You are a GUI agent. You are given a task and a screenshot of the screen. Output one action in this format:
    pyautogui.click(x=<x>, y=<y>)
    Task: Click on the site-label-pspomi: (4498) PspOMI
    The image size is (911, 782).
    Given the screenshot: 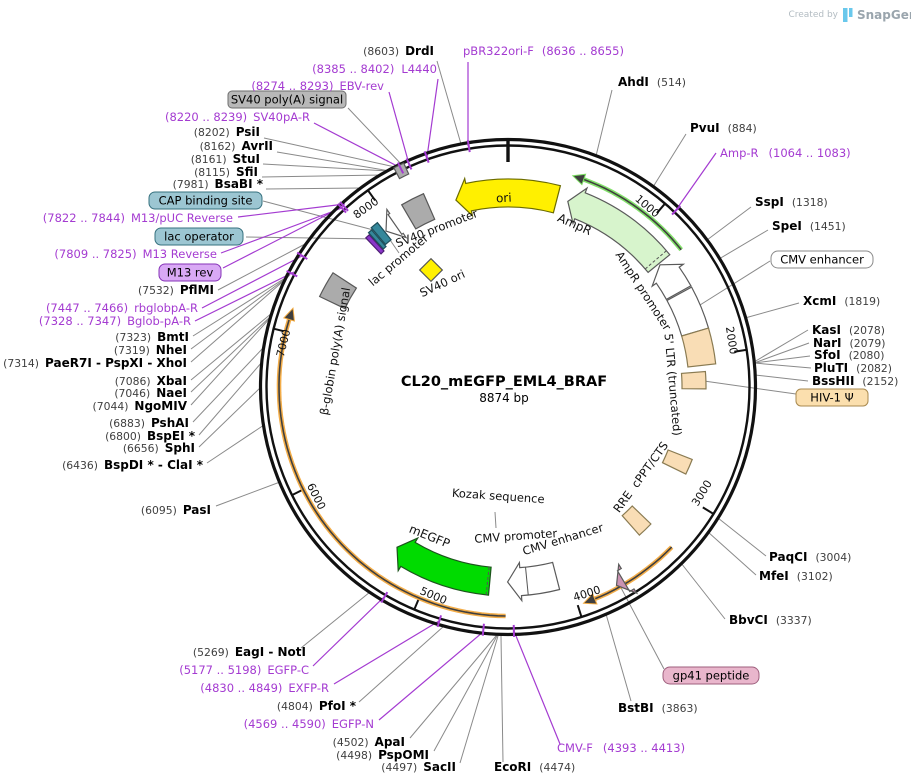 What is the action you would take?
    pyautogui.click(x=382, y=755)
    